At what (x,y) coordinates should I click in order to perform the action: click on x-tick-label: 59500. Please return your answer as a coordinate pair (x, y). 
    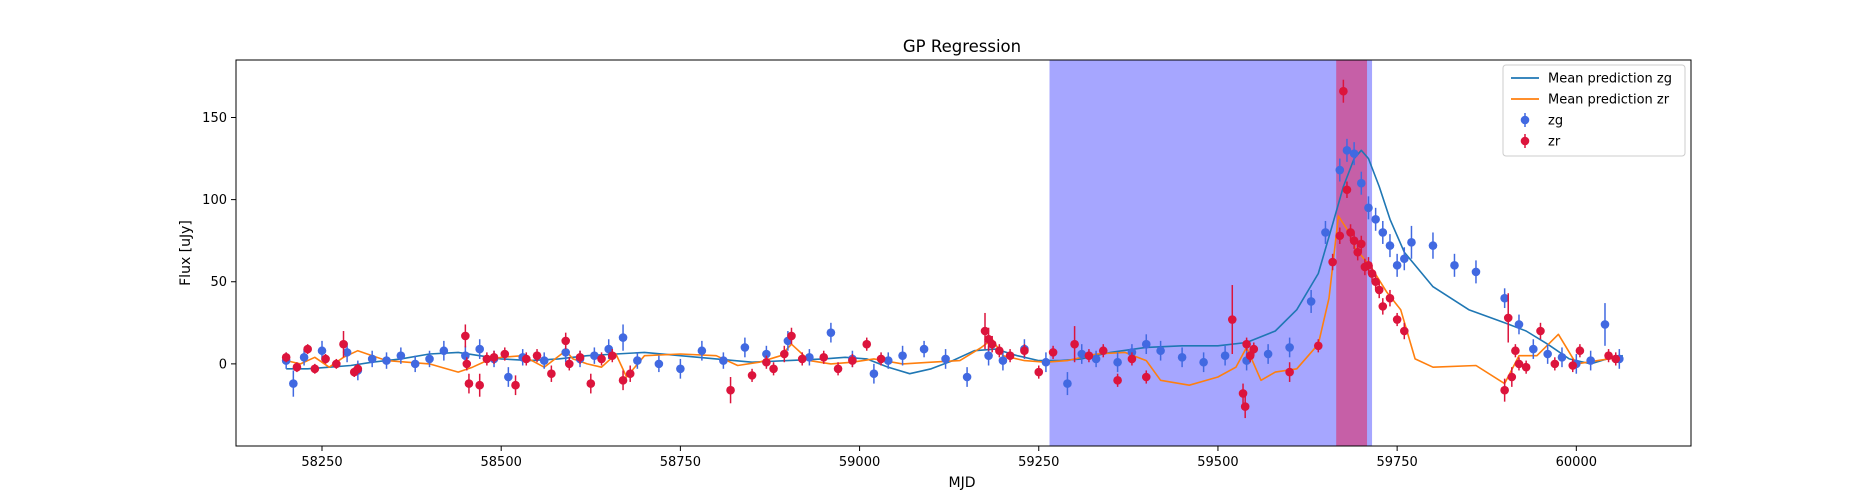
    Looking at the image, I should click on (1217, 462).